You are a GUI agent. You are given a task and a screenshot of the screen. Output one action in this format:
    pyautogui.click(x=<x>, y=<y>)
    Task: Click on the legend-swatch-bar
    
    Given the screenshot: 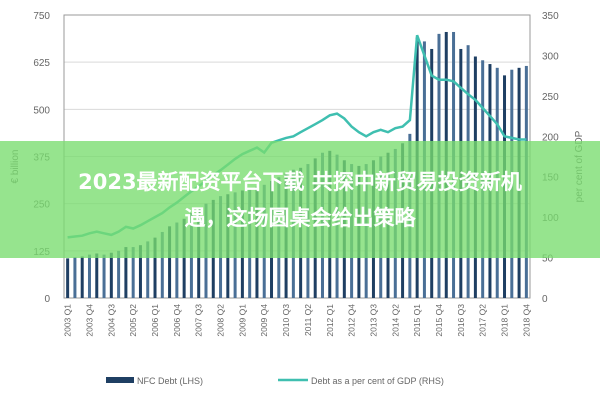 What is the action you would take?
    pyautogui.click(x=120, y=380)
    